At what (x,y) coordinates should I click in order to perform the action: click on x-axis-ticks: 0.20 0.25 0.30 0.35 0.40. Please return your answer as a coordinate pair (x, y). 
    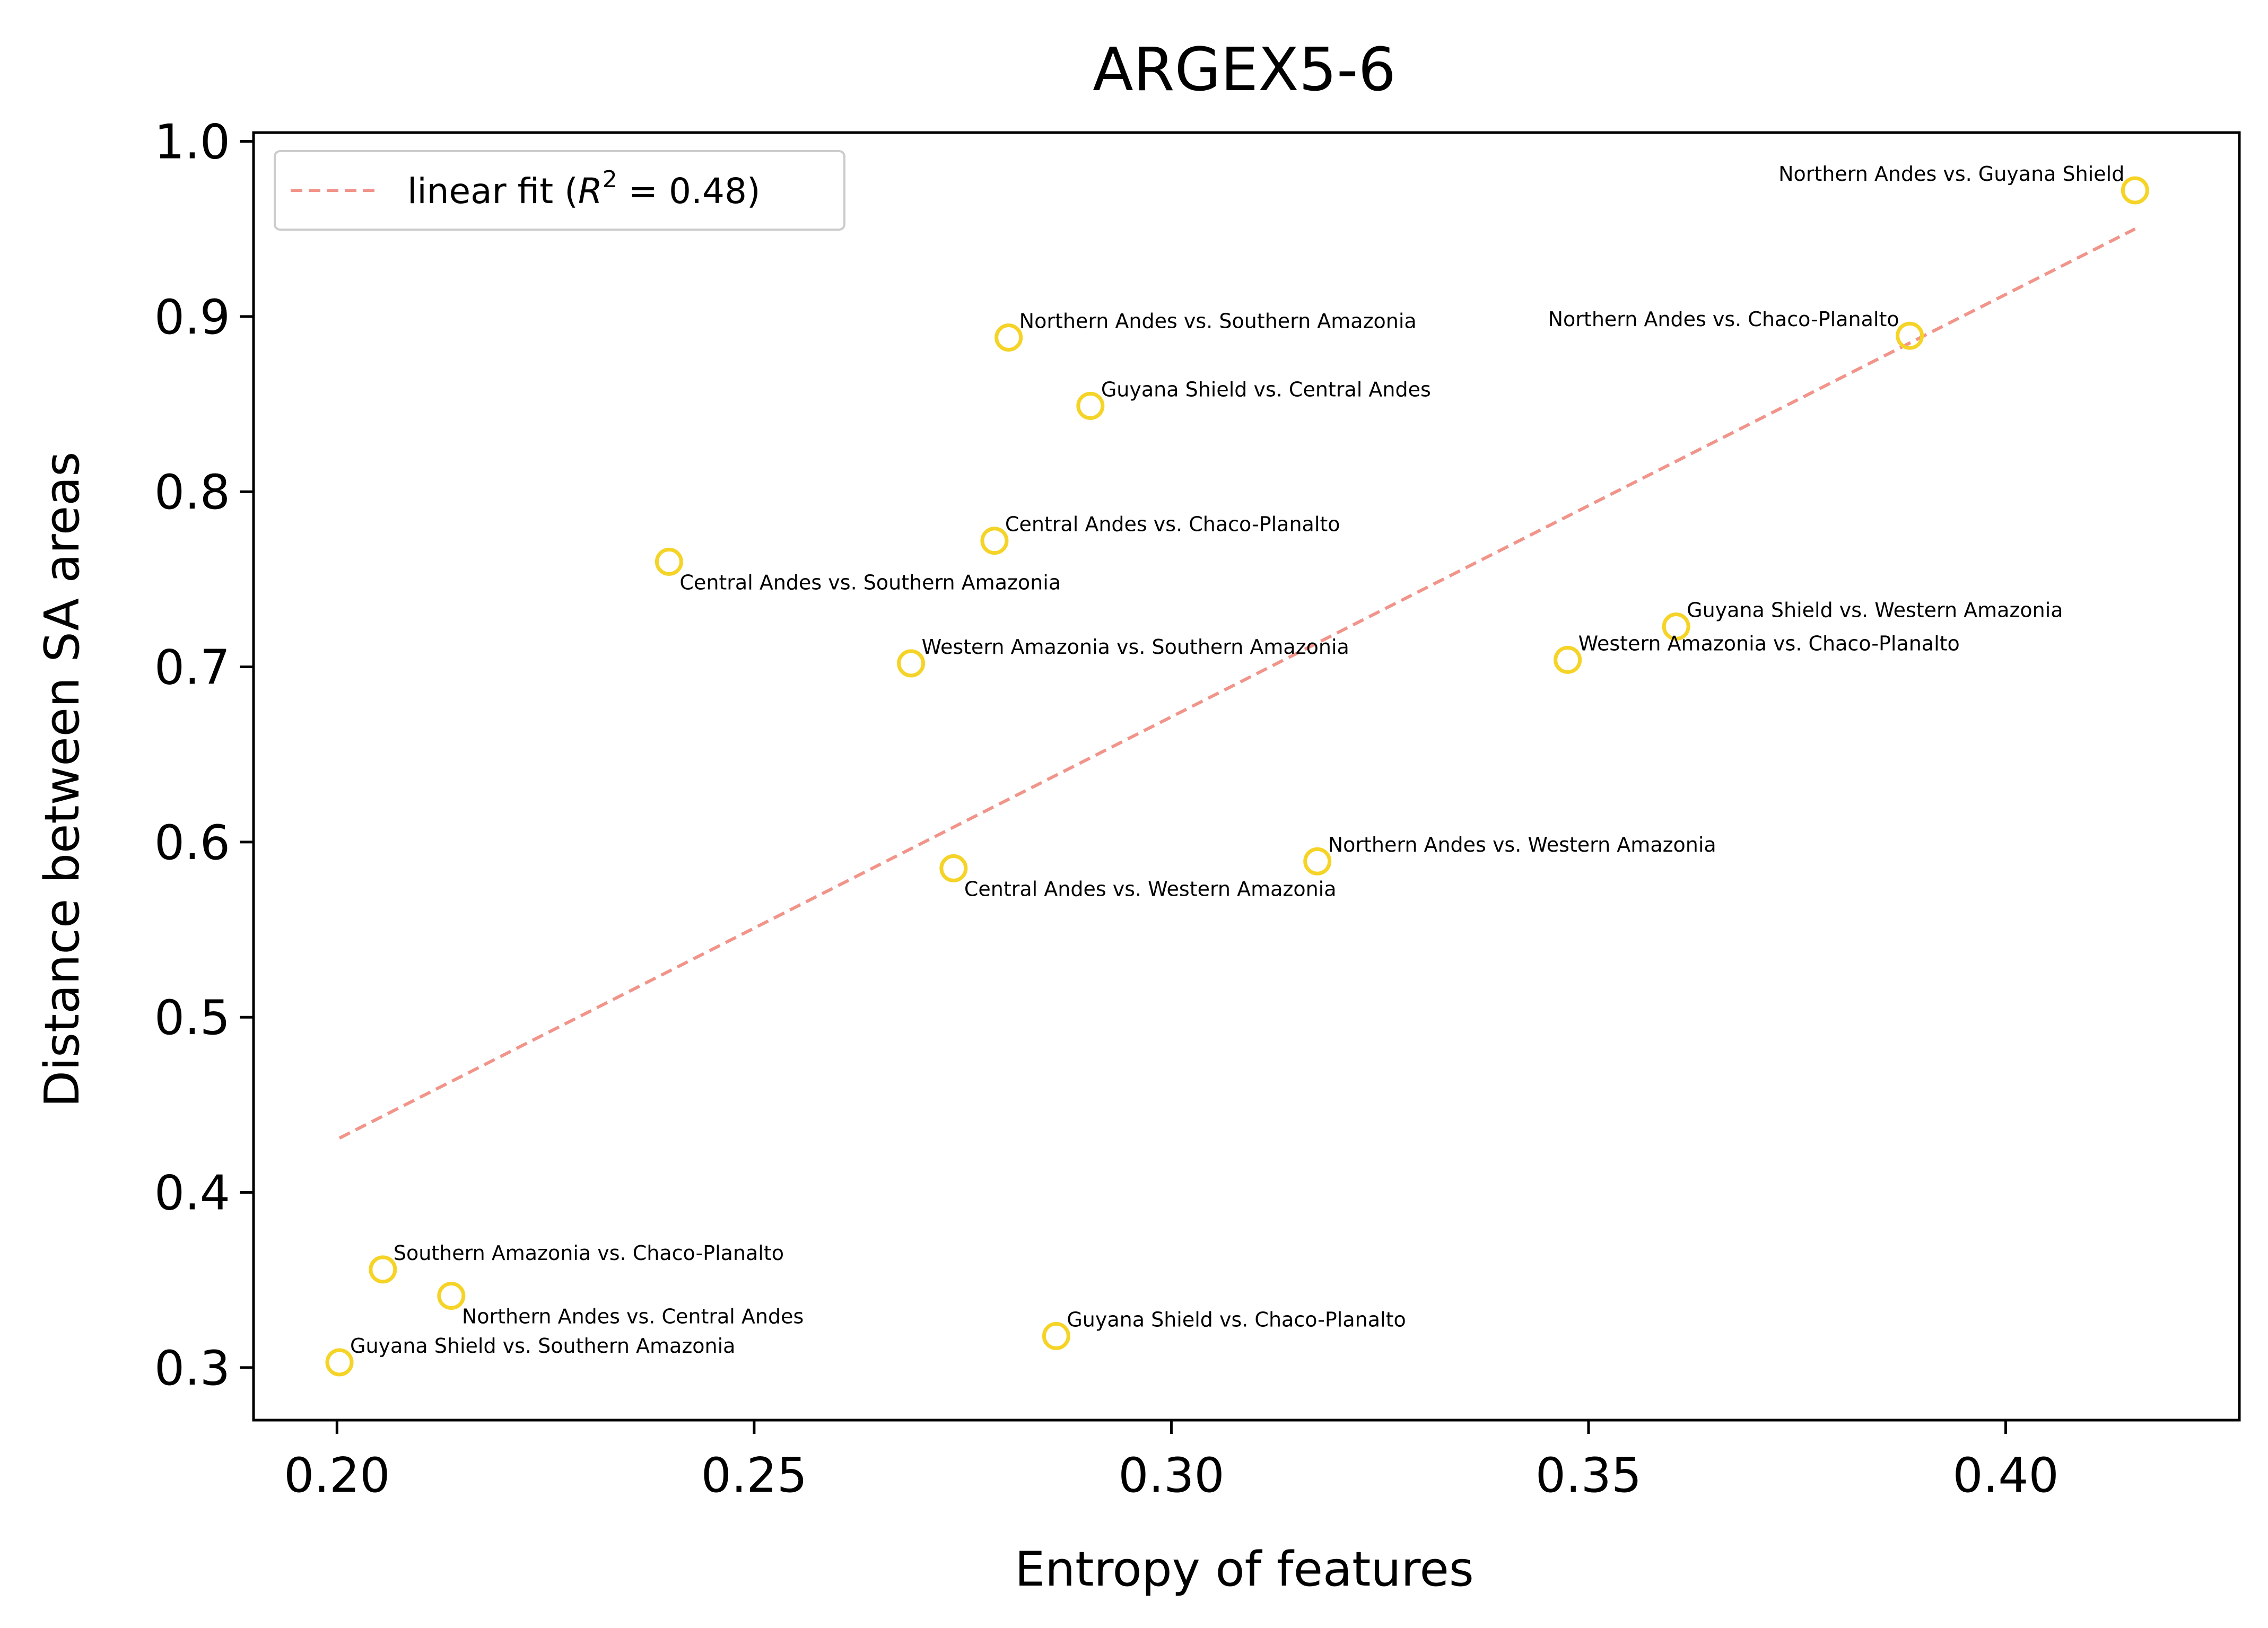
    Looking at the image, I should click on (1172, 1461).